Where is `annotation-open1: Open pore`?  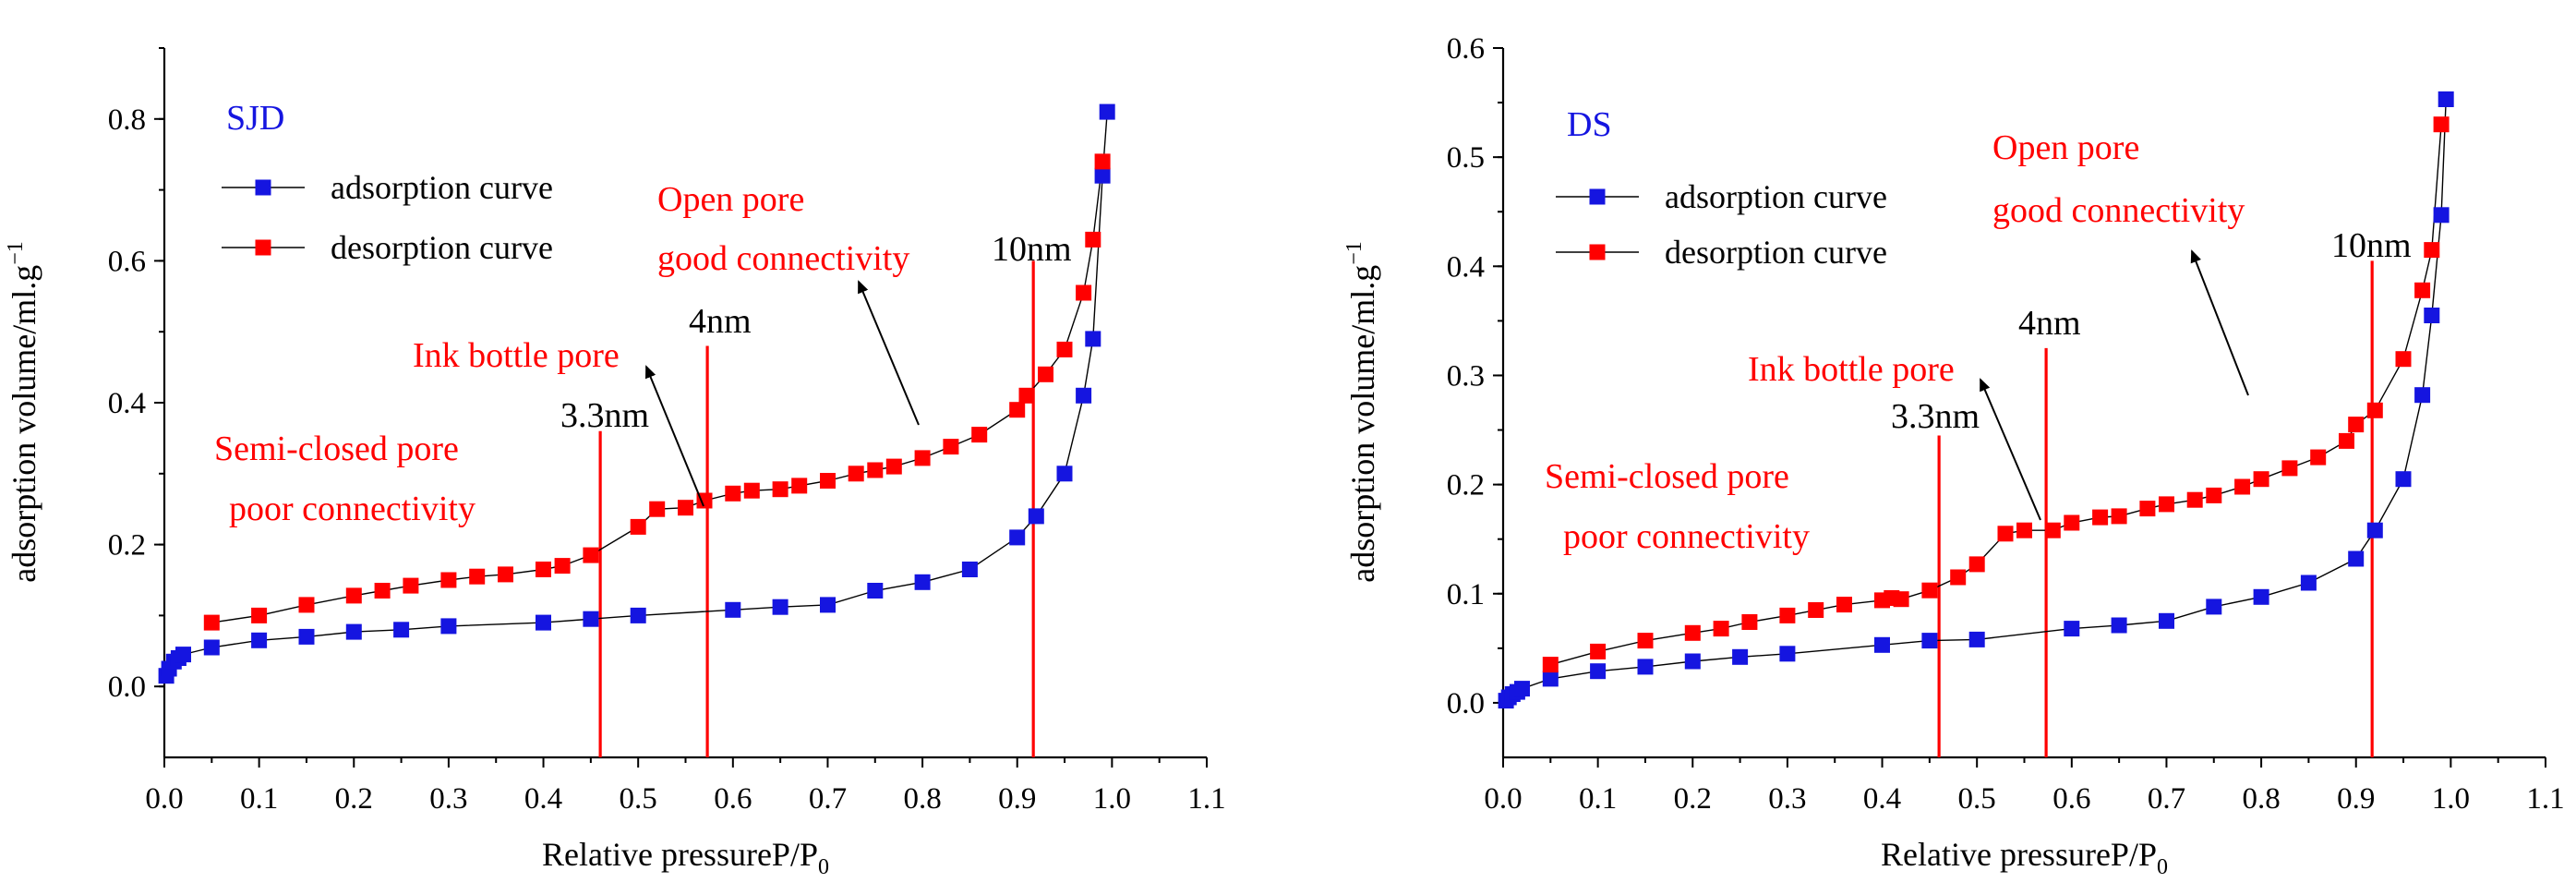 annotation-open1: Open pore is located at coordinates (730, 199).